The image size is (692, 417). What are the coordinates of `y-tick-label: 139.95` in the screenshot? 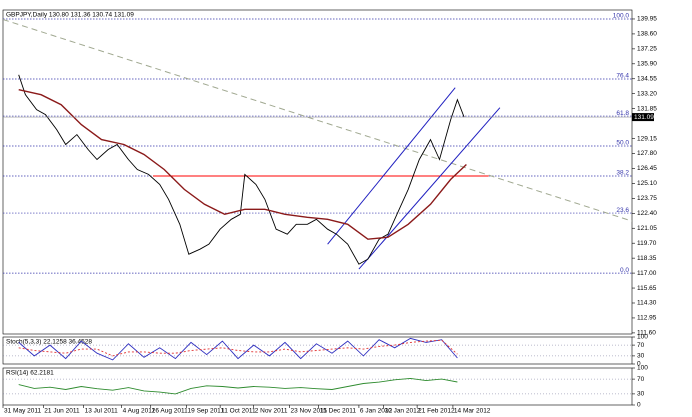 It's located at (647, 19).